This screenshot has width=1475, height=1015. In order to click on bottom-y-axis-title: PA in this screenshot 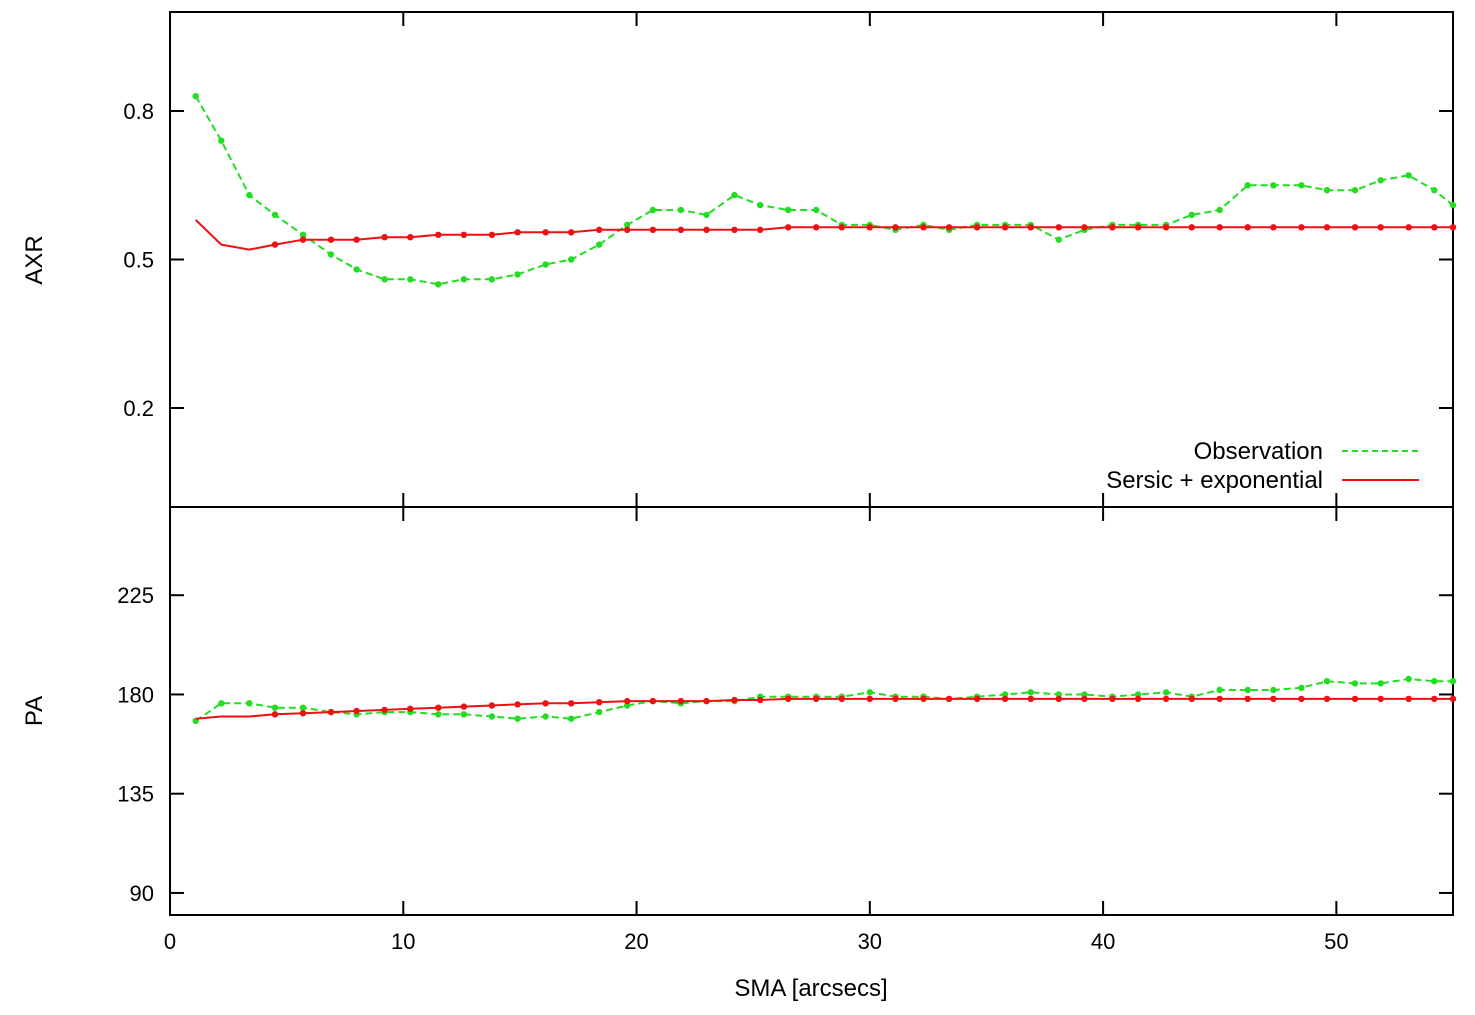, I will do `click(34, 711)`.